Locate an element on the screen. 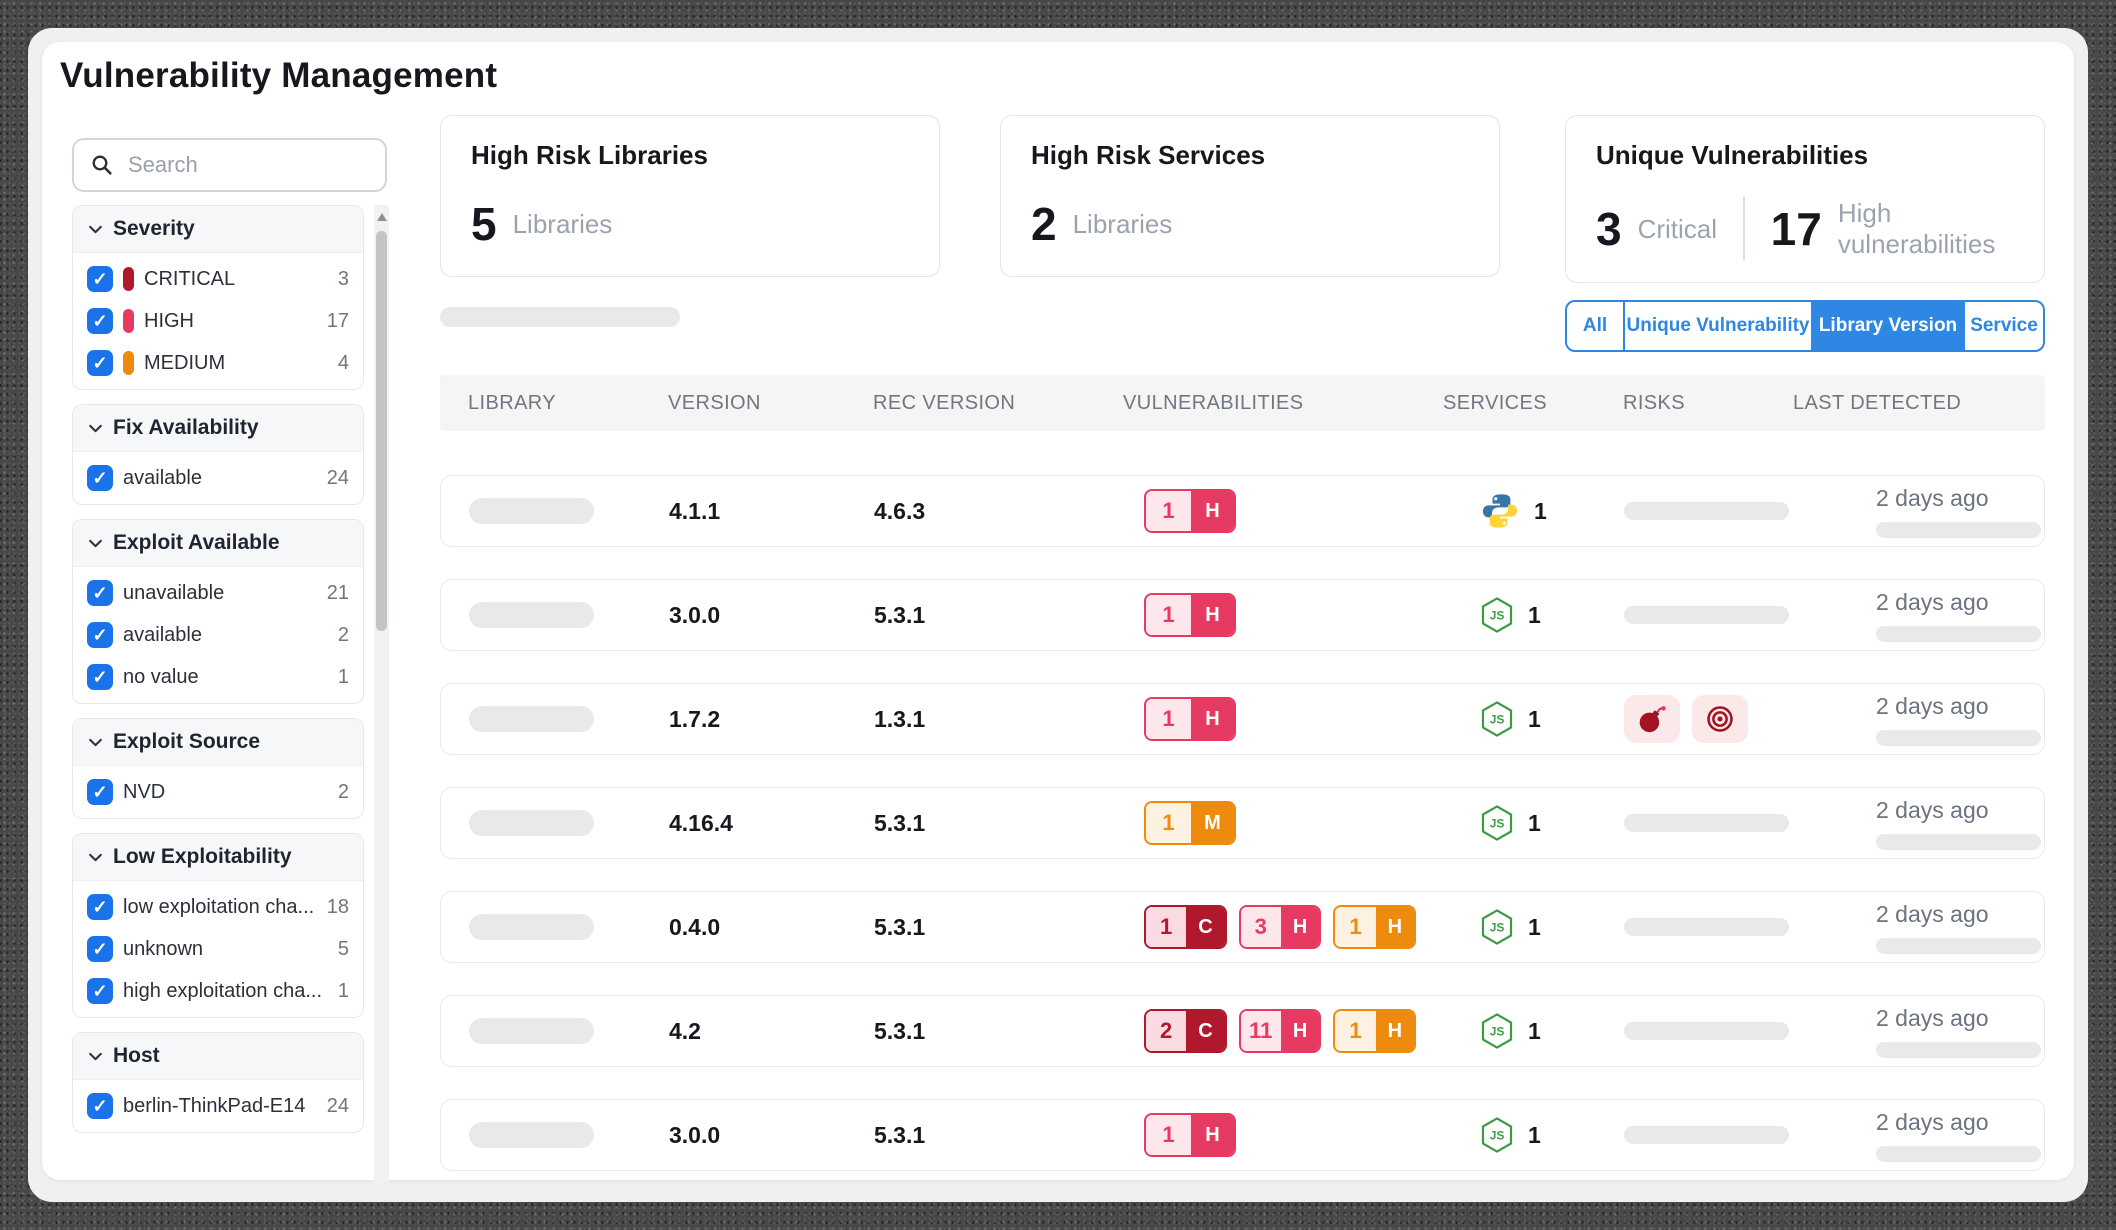 Image resolution: width=2116 pixels, height=1230 pixels. library-cell is located at coordinates (541, 823).